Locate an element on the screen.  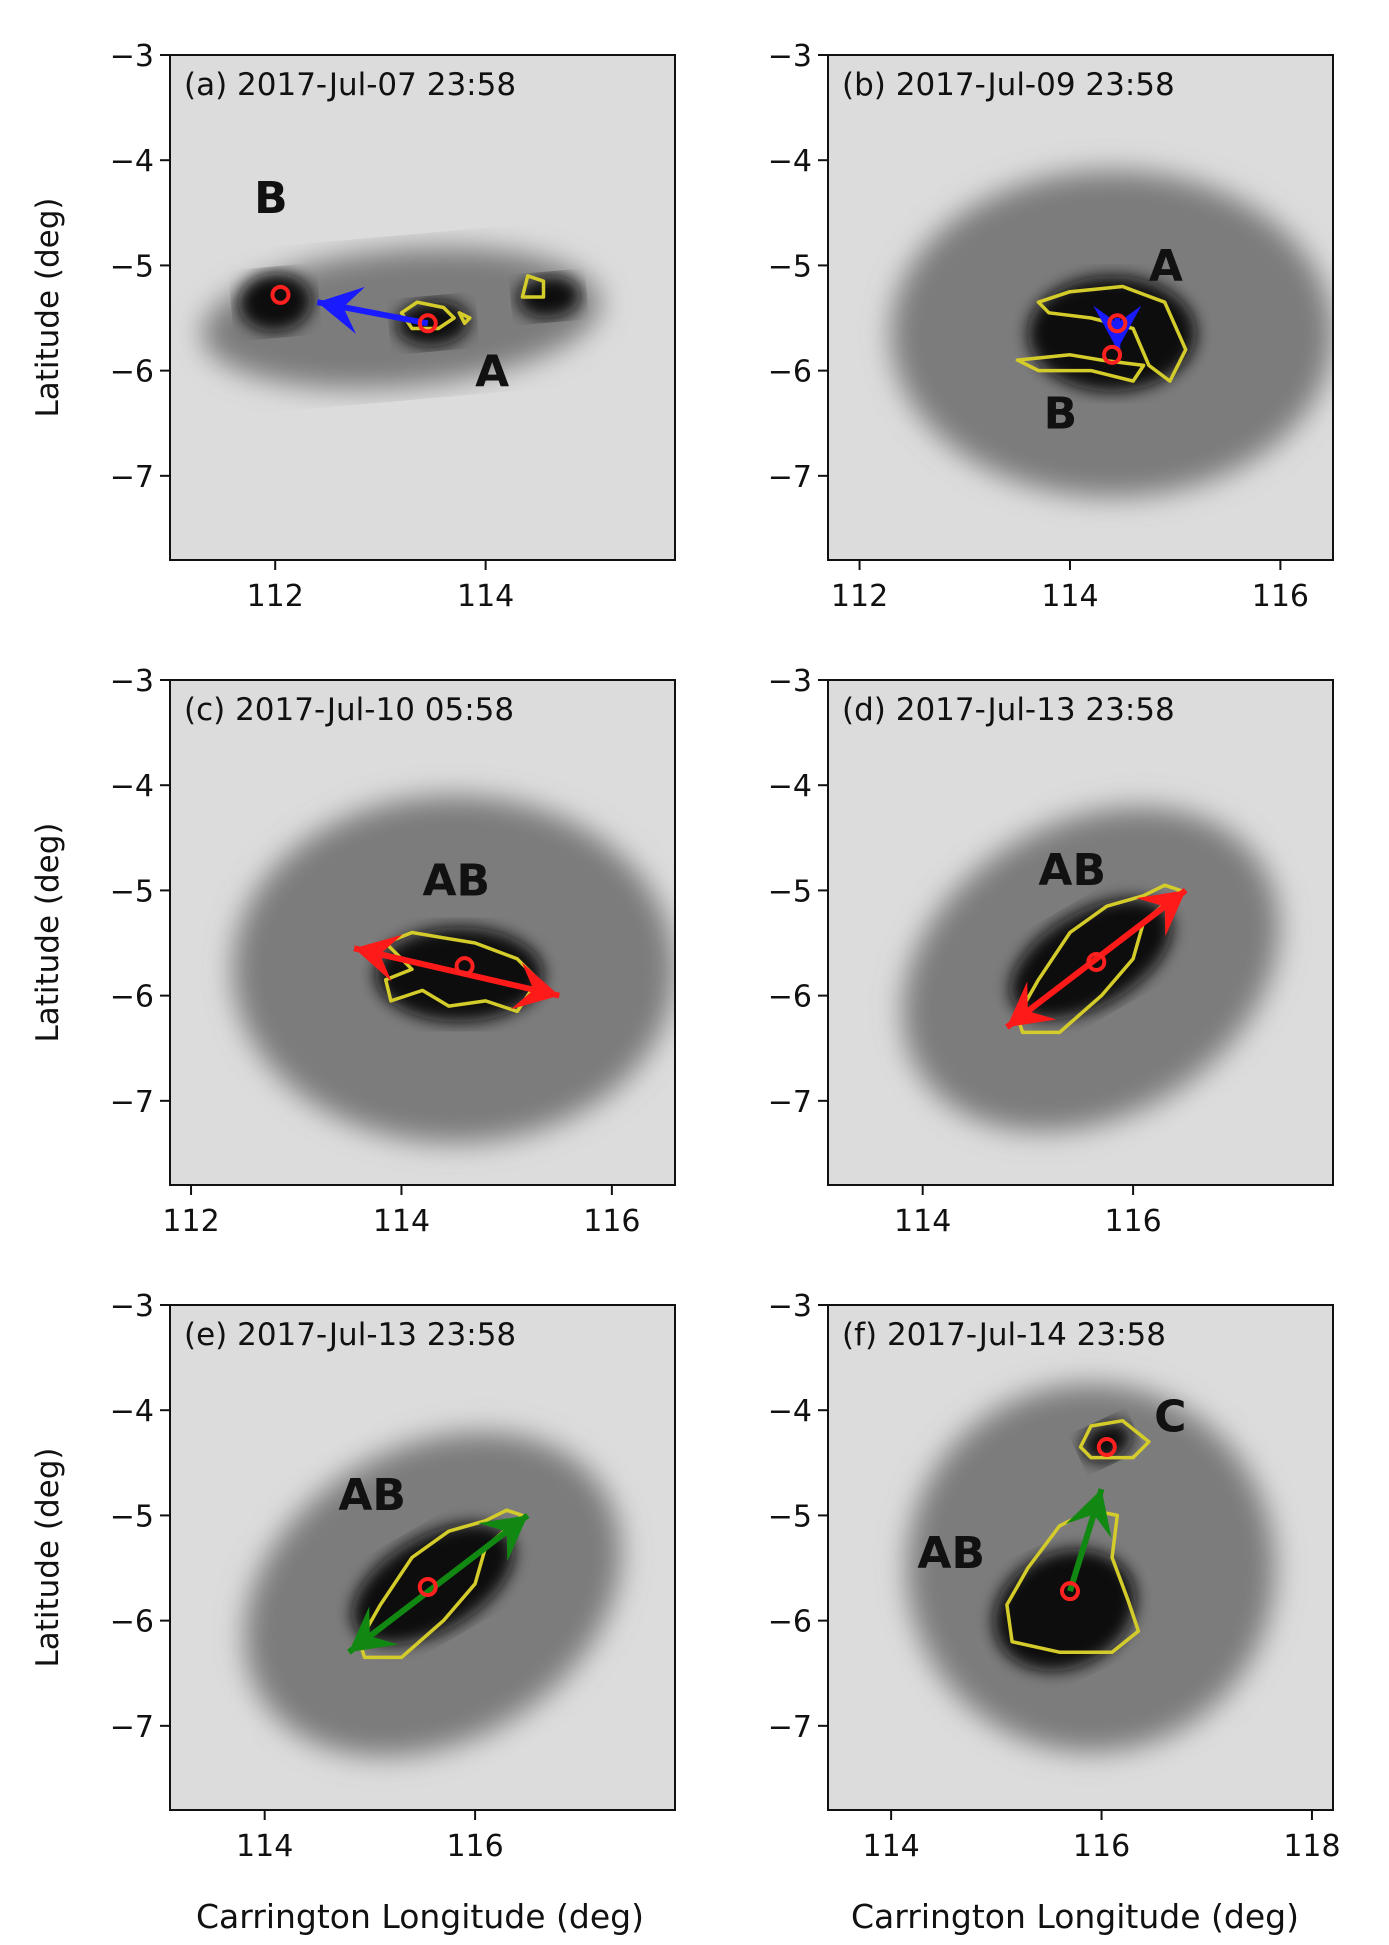
panel-title: (d) 2017-Jul-13 23:58 is located at coordinates (1008, 710).